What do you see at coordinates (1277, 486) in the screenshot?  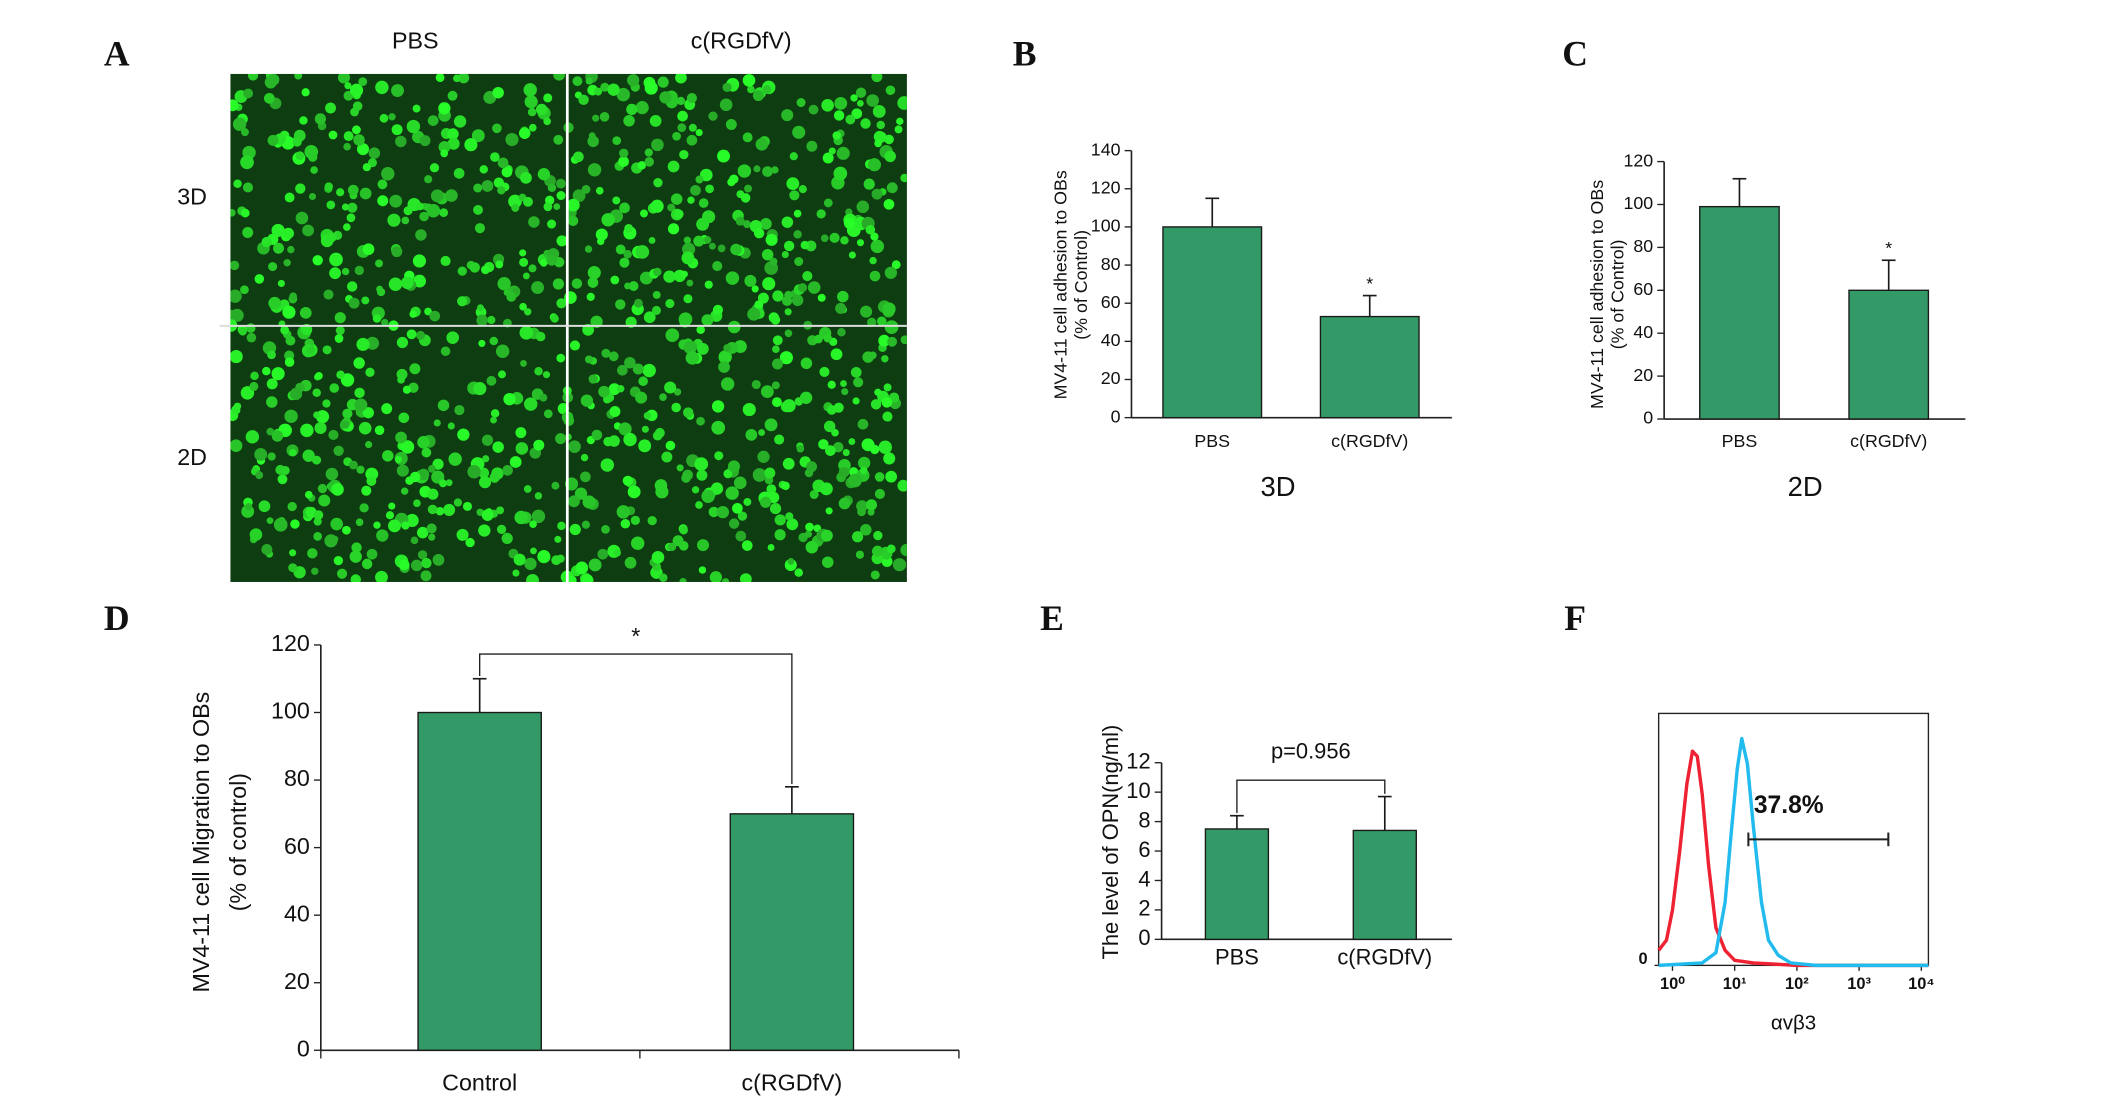 I see `x-axis-label: 3D` at bounding box center [1277, 486].